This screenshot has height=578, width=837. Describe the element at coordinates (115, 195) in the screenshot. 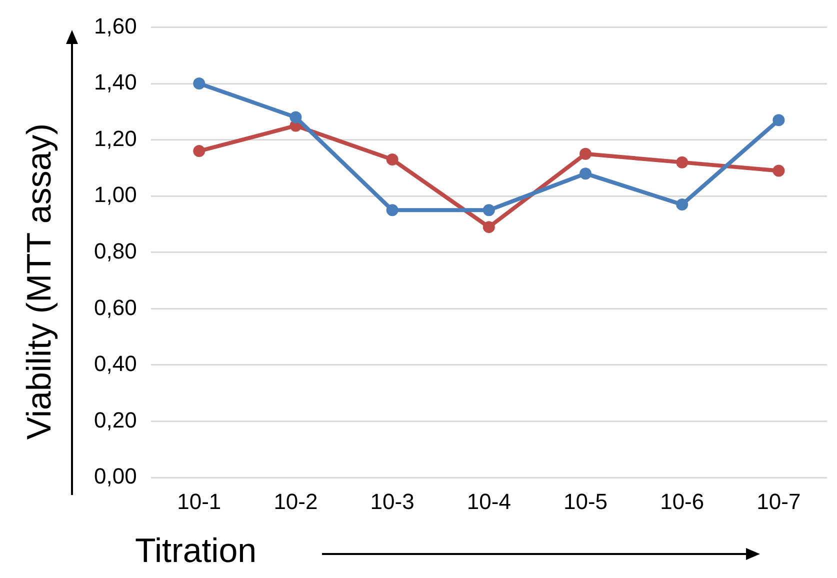

I see `y-tick-label: 1,00` at that location.